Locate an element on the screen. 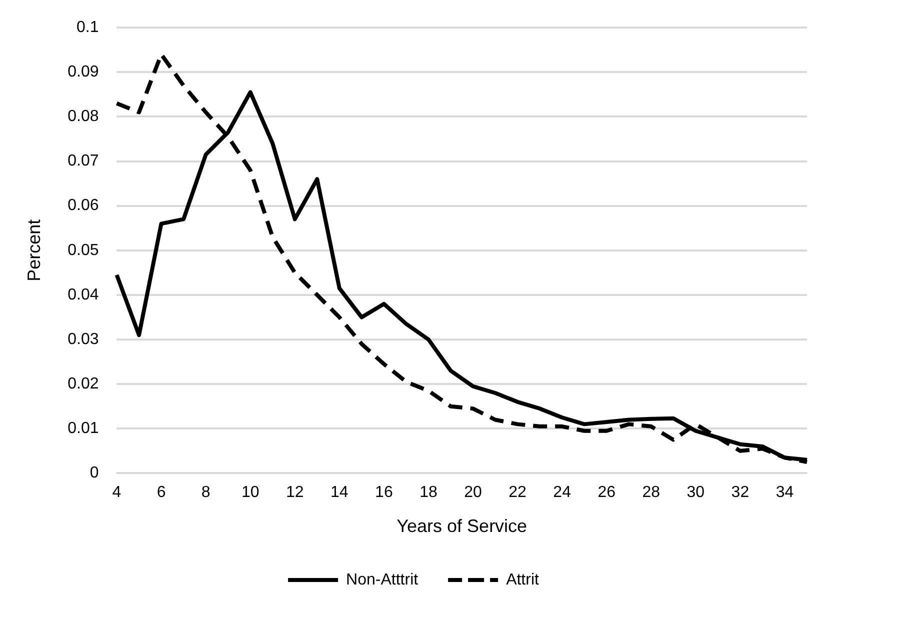  x-tick-label: 8 is located at coordinates (205, 493).